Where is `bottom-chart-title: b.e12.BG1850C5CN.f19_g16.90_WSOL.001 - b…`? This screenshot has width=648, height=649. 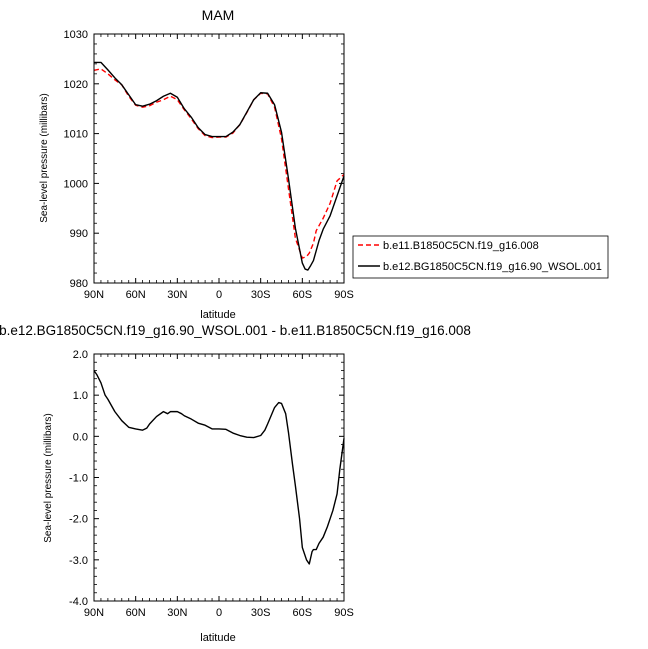
bottom-chart-title: b.e12.BG1850C5CN.f19_g16.90_WSOL.001 - b… is located at coordinates (235, 330).